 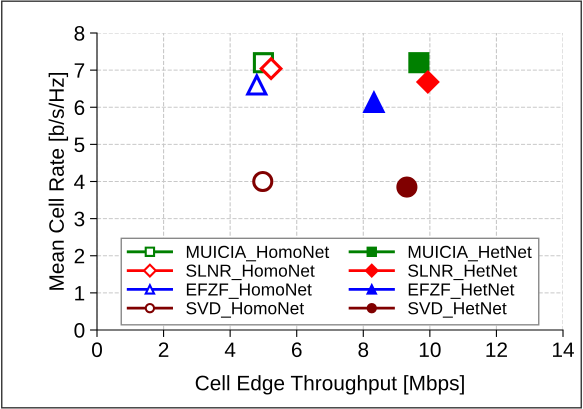 What do you see at coordinates (79, 33) in the screenshot?
I see `y-tick-label: 8` at bounding box center [79, 33].